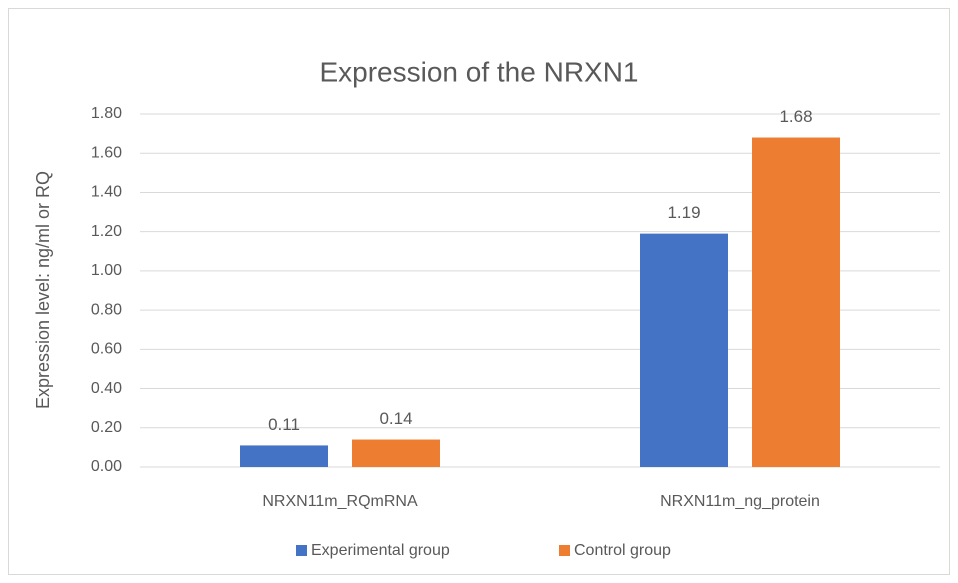 The width and height of the screenshot is (958, 583). I want to click on data-label: 1.19, so click(683, 212).